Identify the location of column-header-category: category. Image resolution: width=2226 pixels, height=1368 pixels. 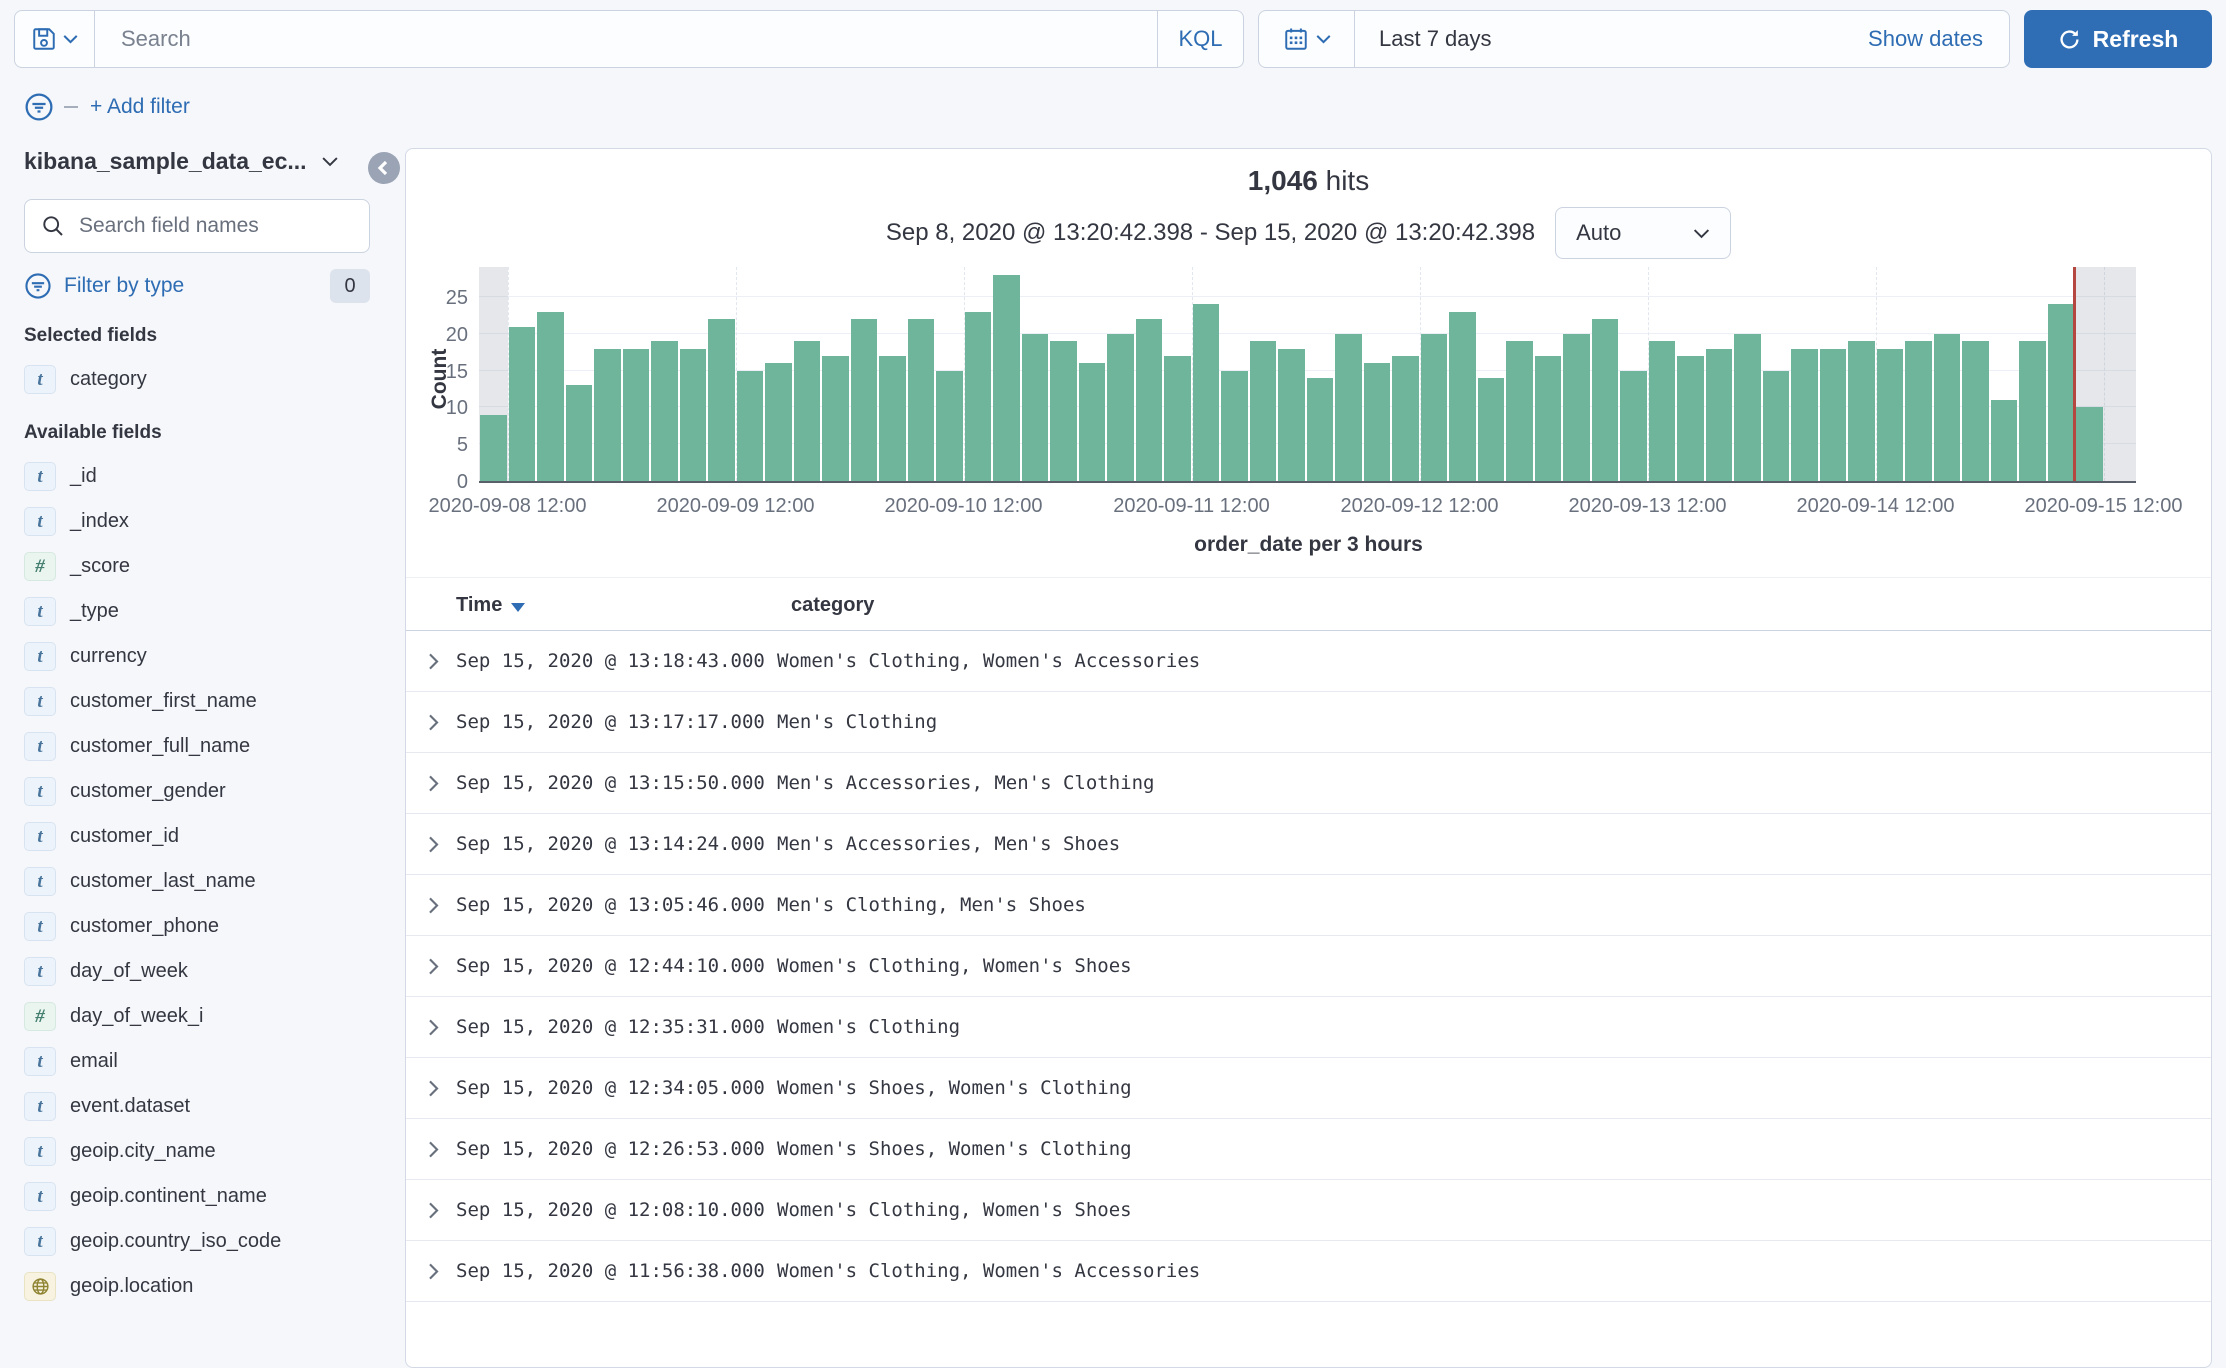
(833, 605).